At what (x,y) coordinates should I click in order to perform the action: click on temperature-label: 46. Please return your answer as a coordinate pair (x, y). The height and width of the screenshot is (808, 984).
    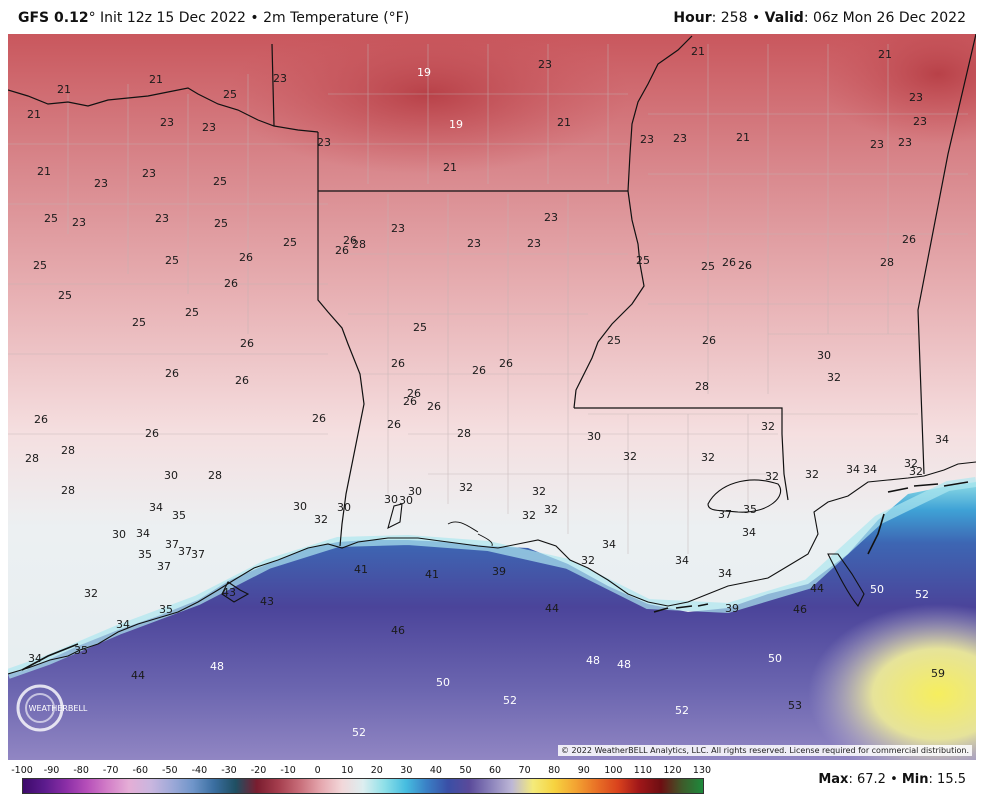
    Looking at the image, I should click on (800, 609).